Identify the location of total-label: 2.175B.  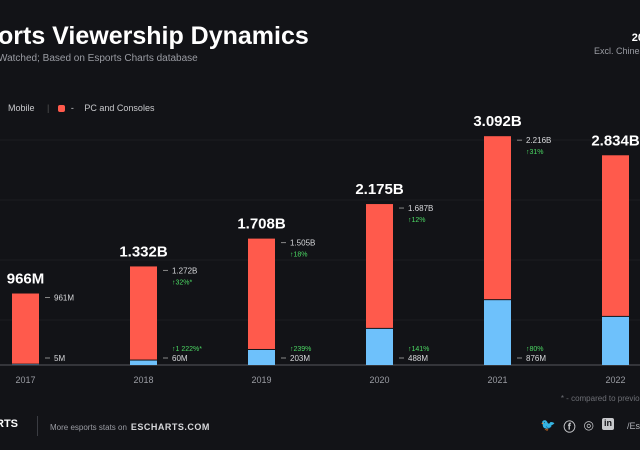
(379, 189).